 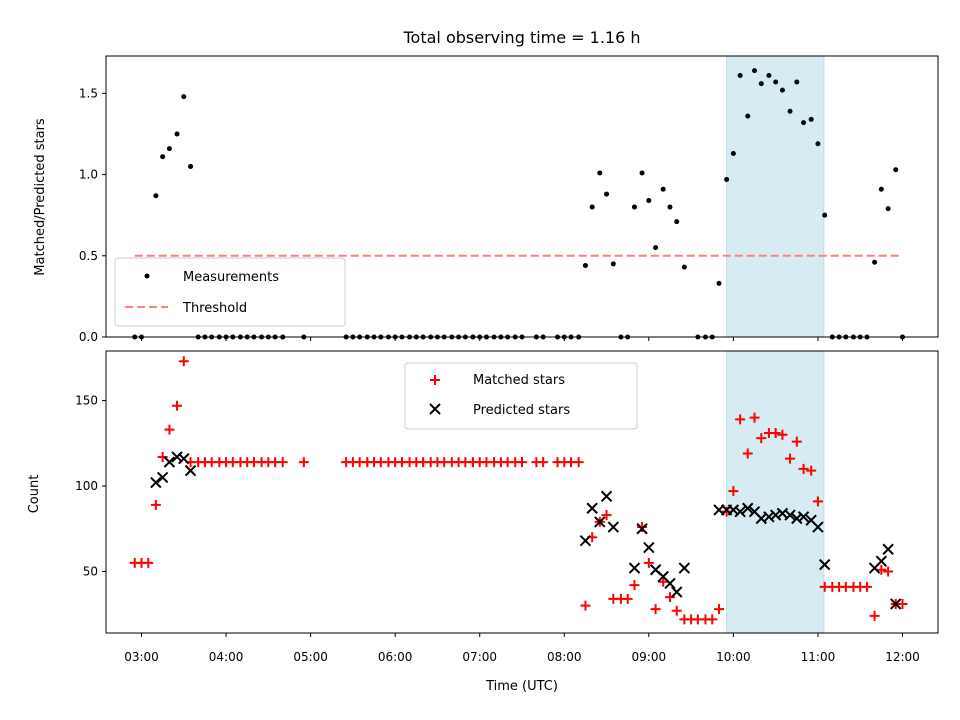 I want to click on x-tick-label: 08:00, so click(x=564, y=657).